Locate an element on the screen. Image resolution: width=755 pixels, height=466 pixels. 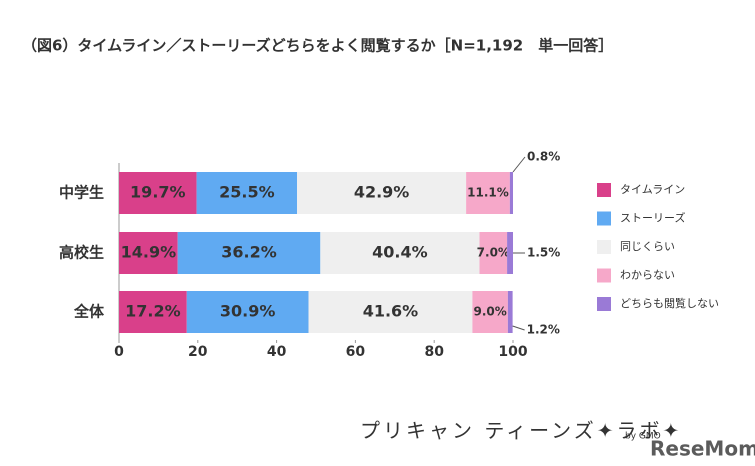
value-label: 9.0% is located at coordinates (490, 312).